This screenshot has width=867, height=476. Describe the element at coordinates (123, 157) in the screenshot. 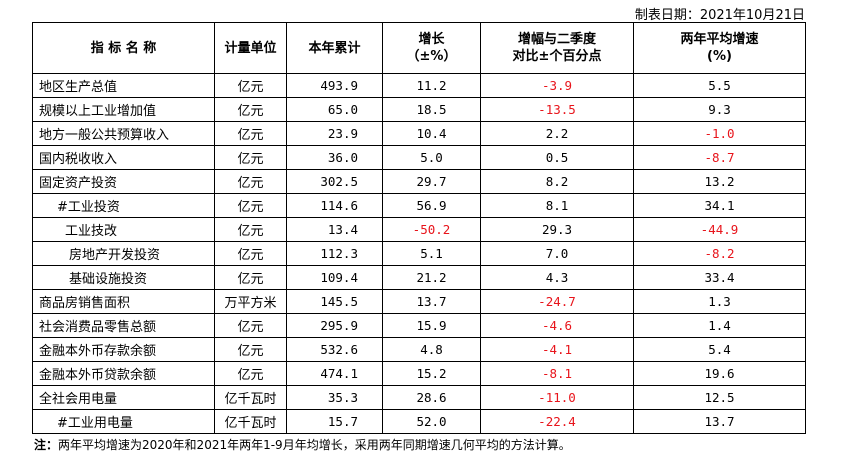

I see `cell-indicator-name: 国内税收收入` at that location.